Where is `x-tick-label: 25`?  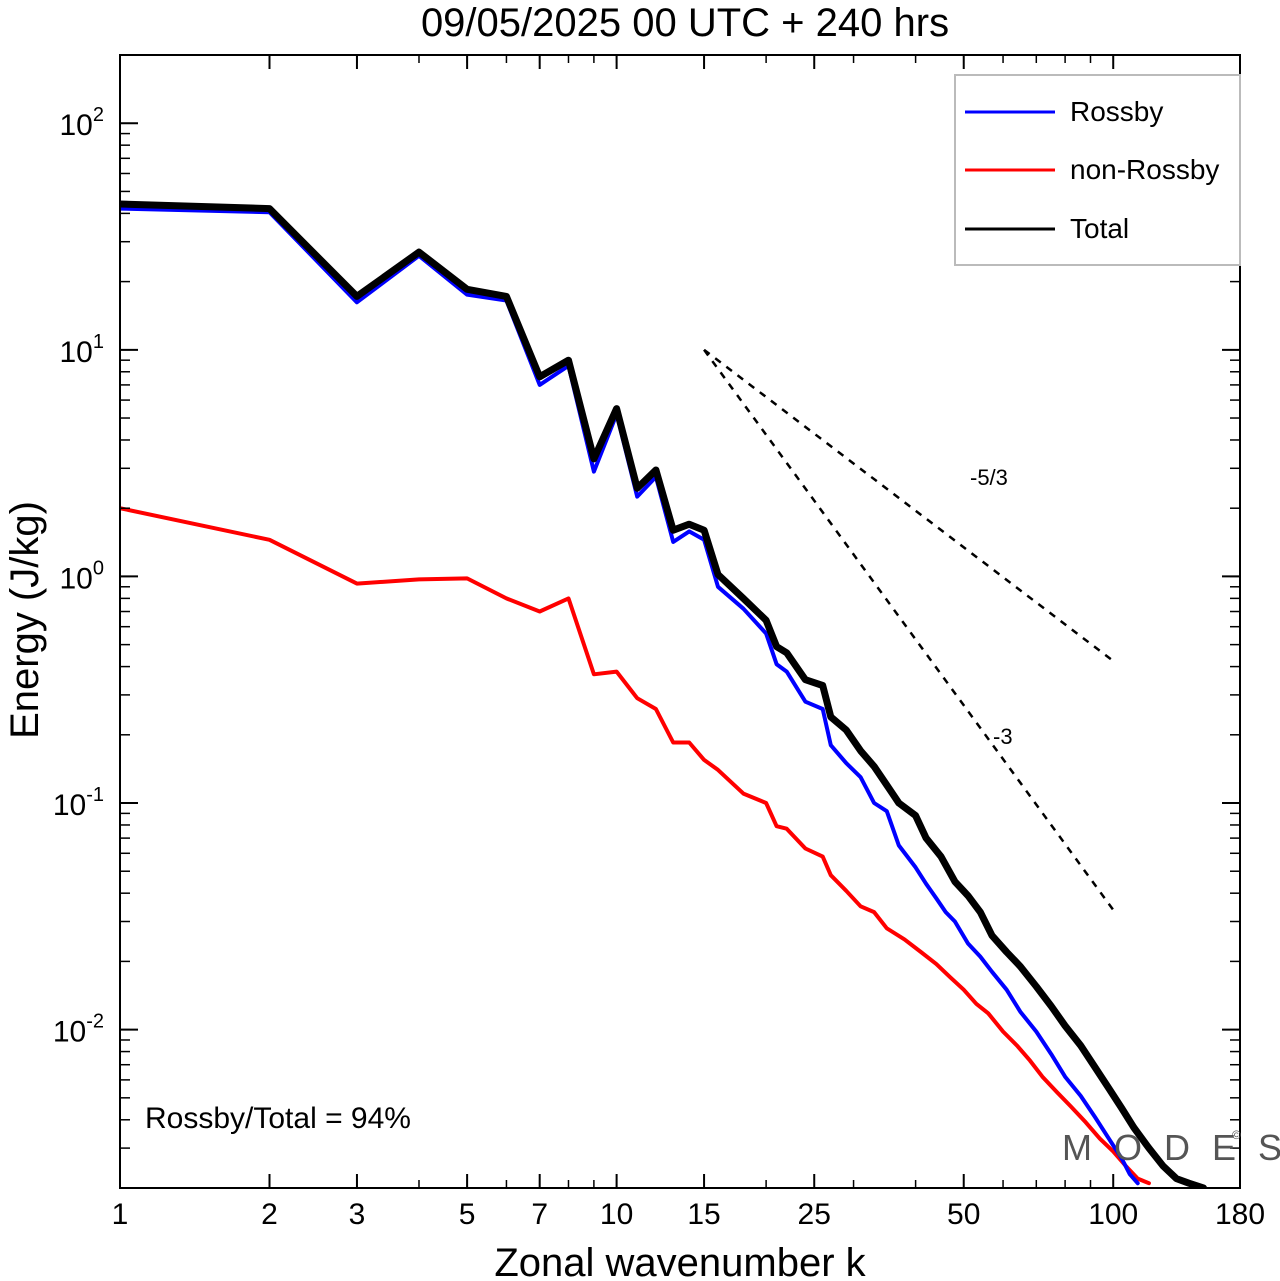 x-tick-label: 25 is located at coordinates (814, 1214).